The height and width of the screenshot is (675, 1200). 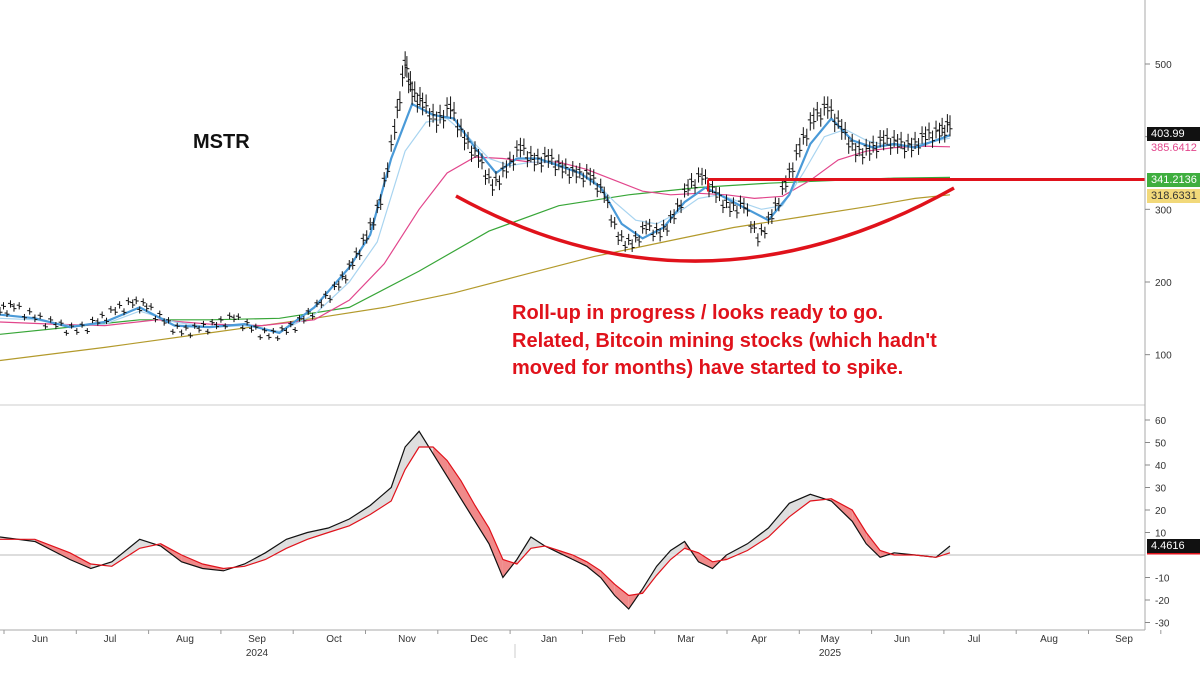 I want to click on cup-curve, so click(x=705, y=224).